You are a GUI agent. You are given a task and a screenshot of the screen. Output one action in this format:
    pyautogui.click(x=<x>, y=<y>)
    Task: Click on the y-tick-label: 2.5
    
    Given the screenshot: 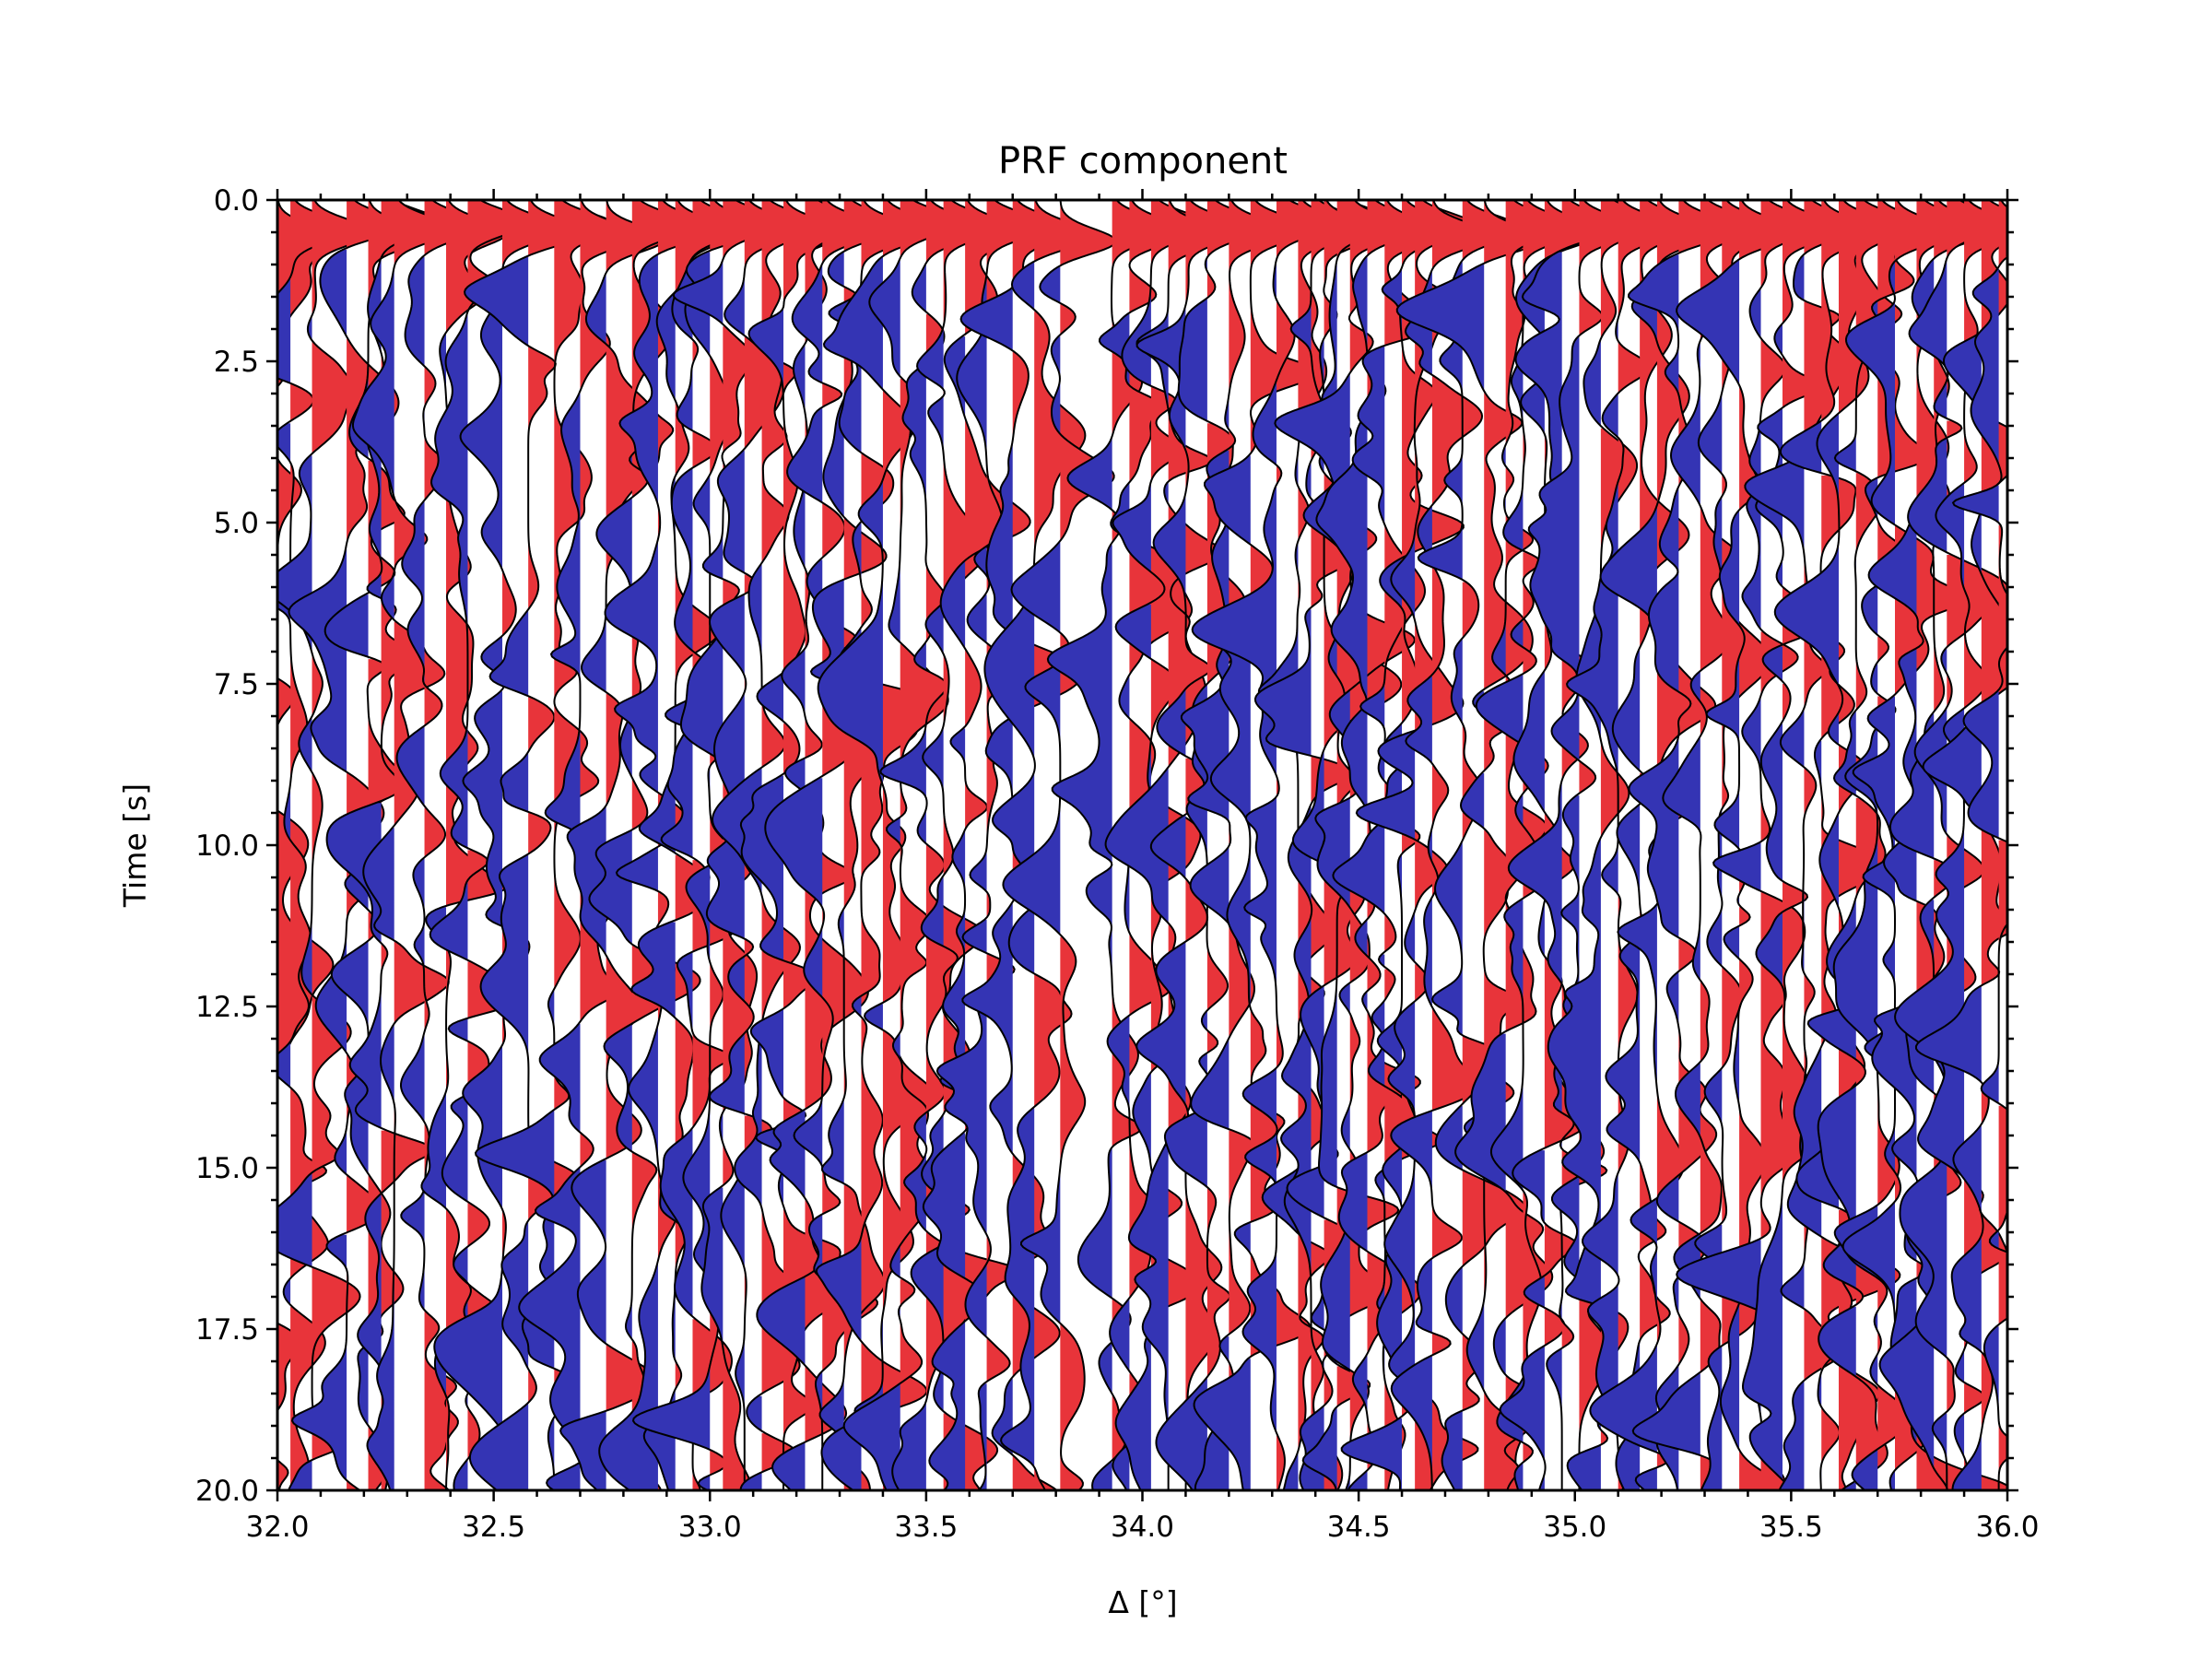 What is the action you would take?
    pyautogui.click(x=236, y=362)
    